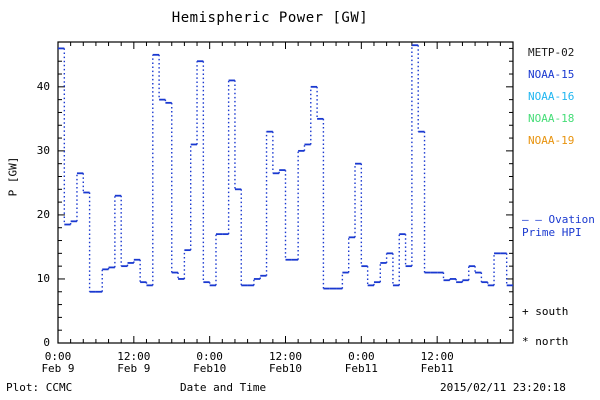 This screenshot has height=400, width=600. I want to click on x-axis-title: Date and Time, so click(223, 387).